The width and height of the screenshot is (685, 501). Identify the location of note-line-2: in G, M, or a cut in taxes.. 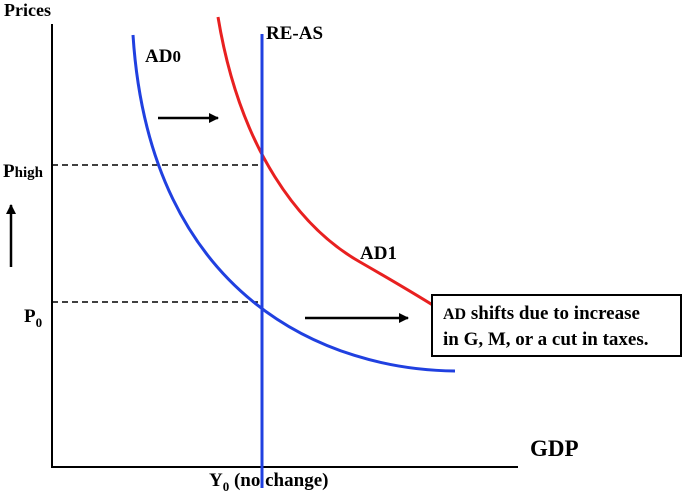
(546, 339).